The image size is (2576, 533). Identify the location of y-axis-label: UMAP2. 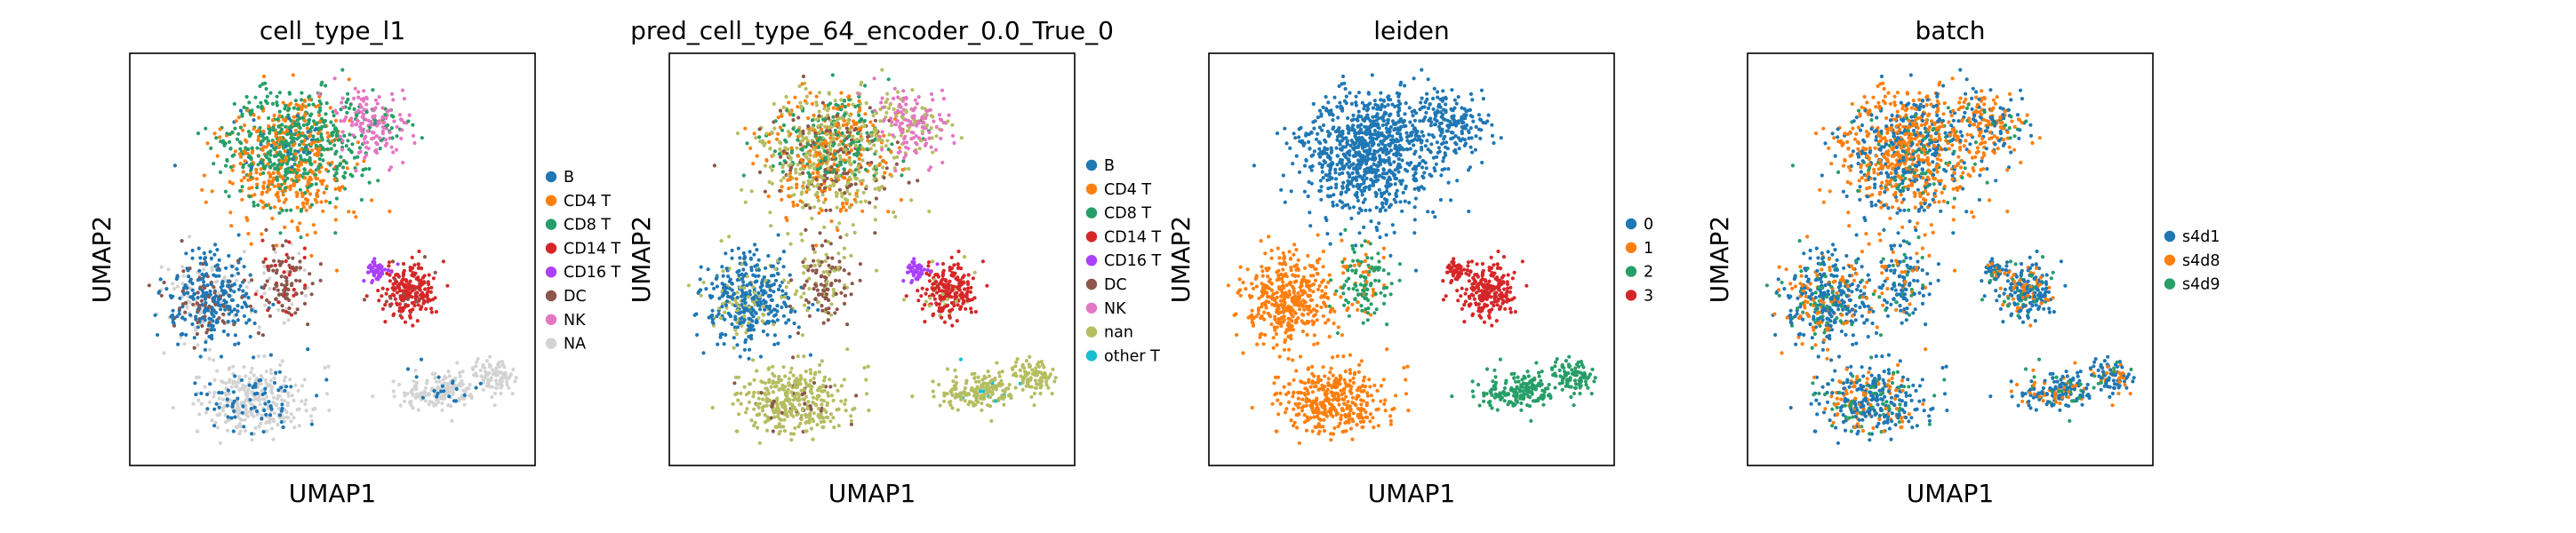
(101, 260).